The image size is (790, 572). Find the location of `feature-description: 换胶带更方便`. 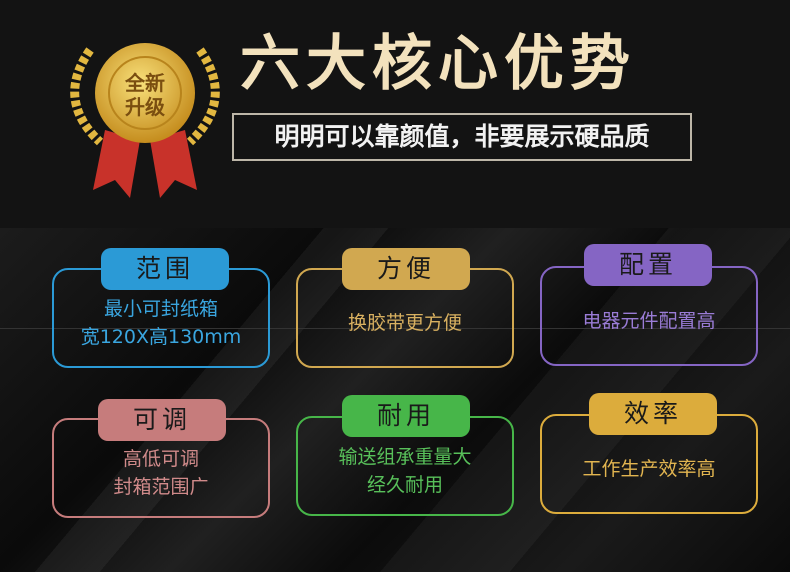

feature-description: 换胶带更方便 is located at coordinates (404, 323).